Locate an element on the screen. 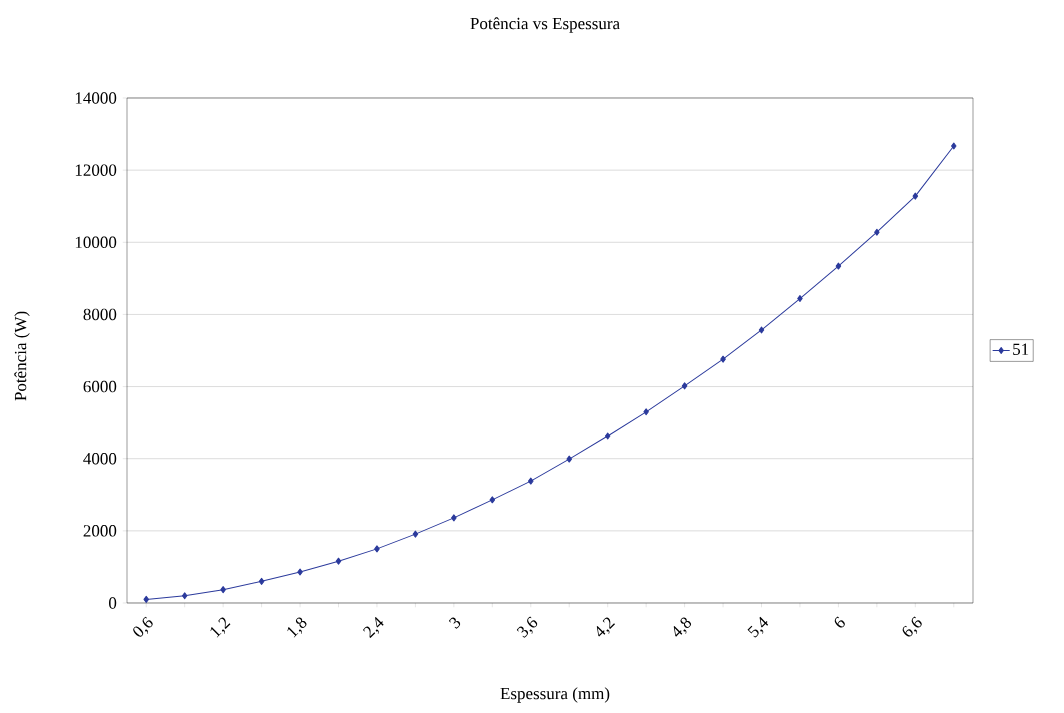 The height and width of the screenshot is (713, 1064). y-axis-title: Potência (W) is located at coordinates (22, 356).